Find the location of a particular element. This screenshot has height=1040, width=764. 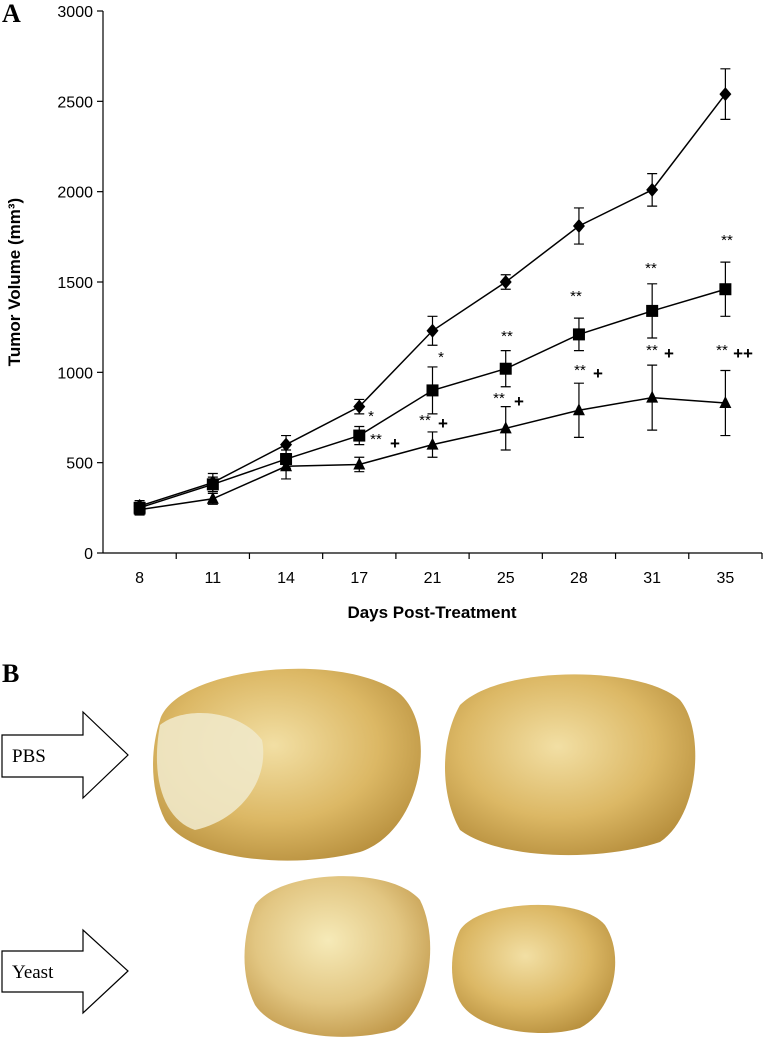

significance-mark: ++ is located at coordinates (743, 353).